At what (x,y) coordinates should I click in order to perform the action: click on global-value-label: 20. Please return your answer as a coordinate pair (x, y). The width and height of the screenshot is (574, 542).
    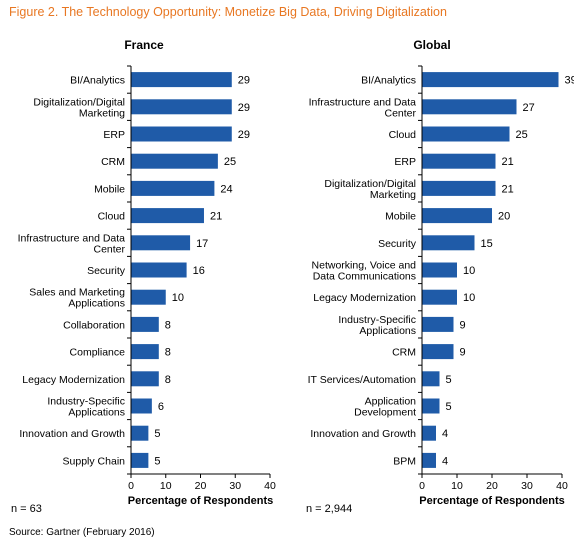
    Looking at the image, I should click on (504, 217).